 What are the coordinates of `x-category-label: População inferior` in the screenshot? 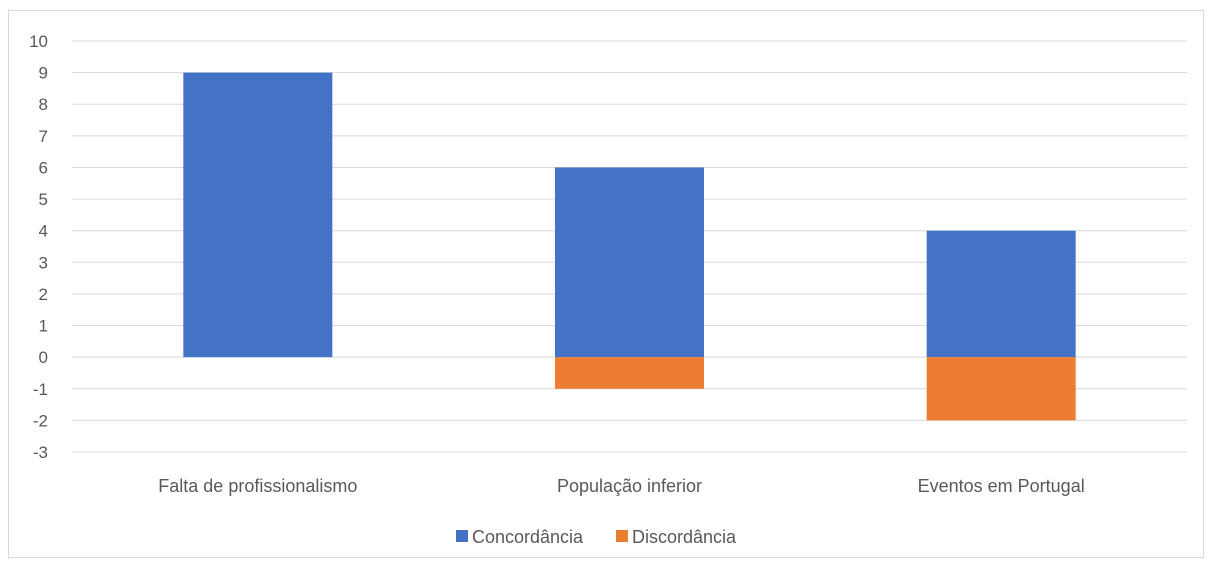 It's located at (629, 486).